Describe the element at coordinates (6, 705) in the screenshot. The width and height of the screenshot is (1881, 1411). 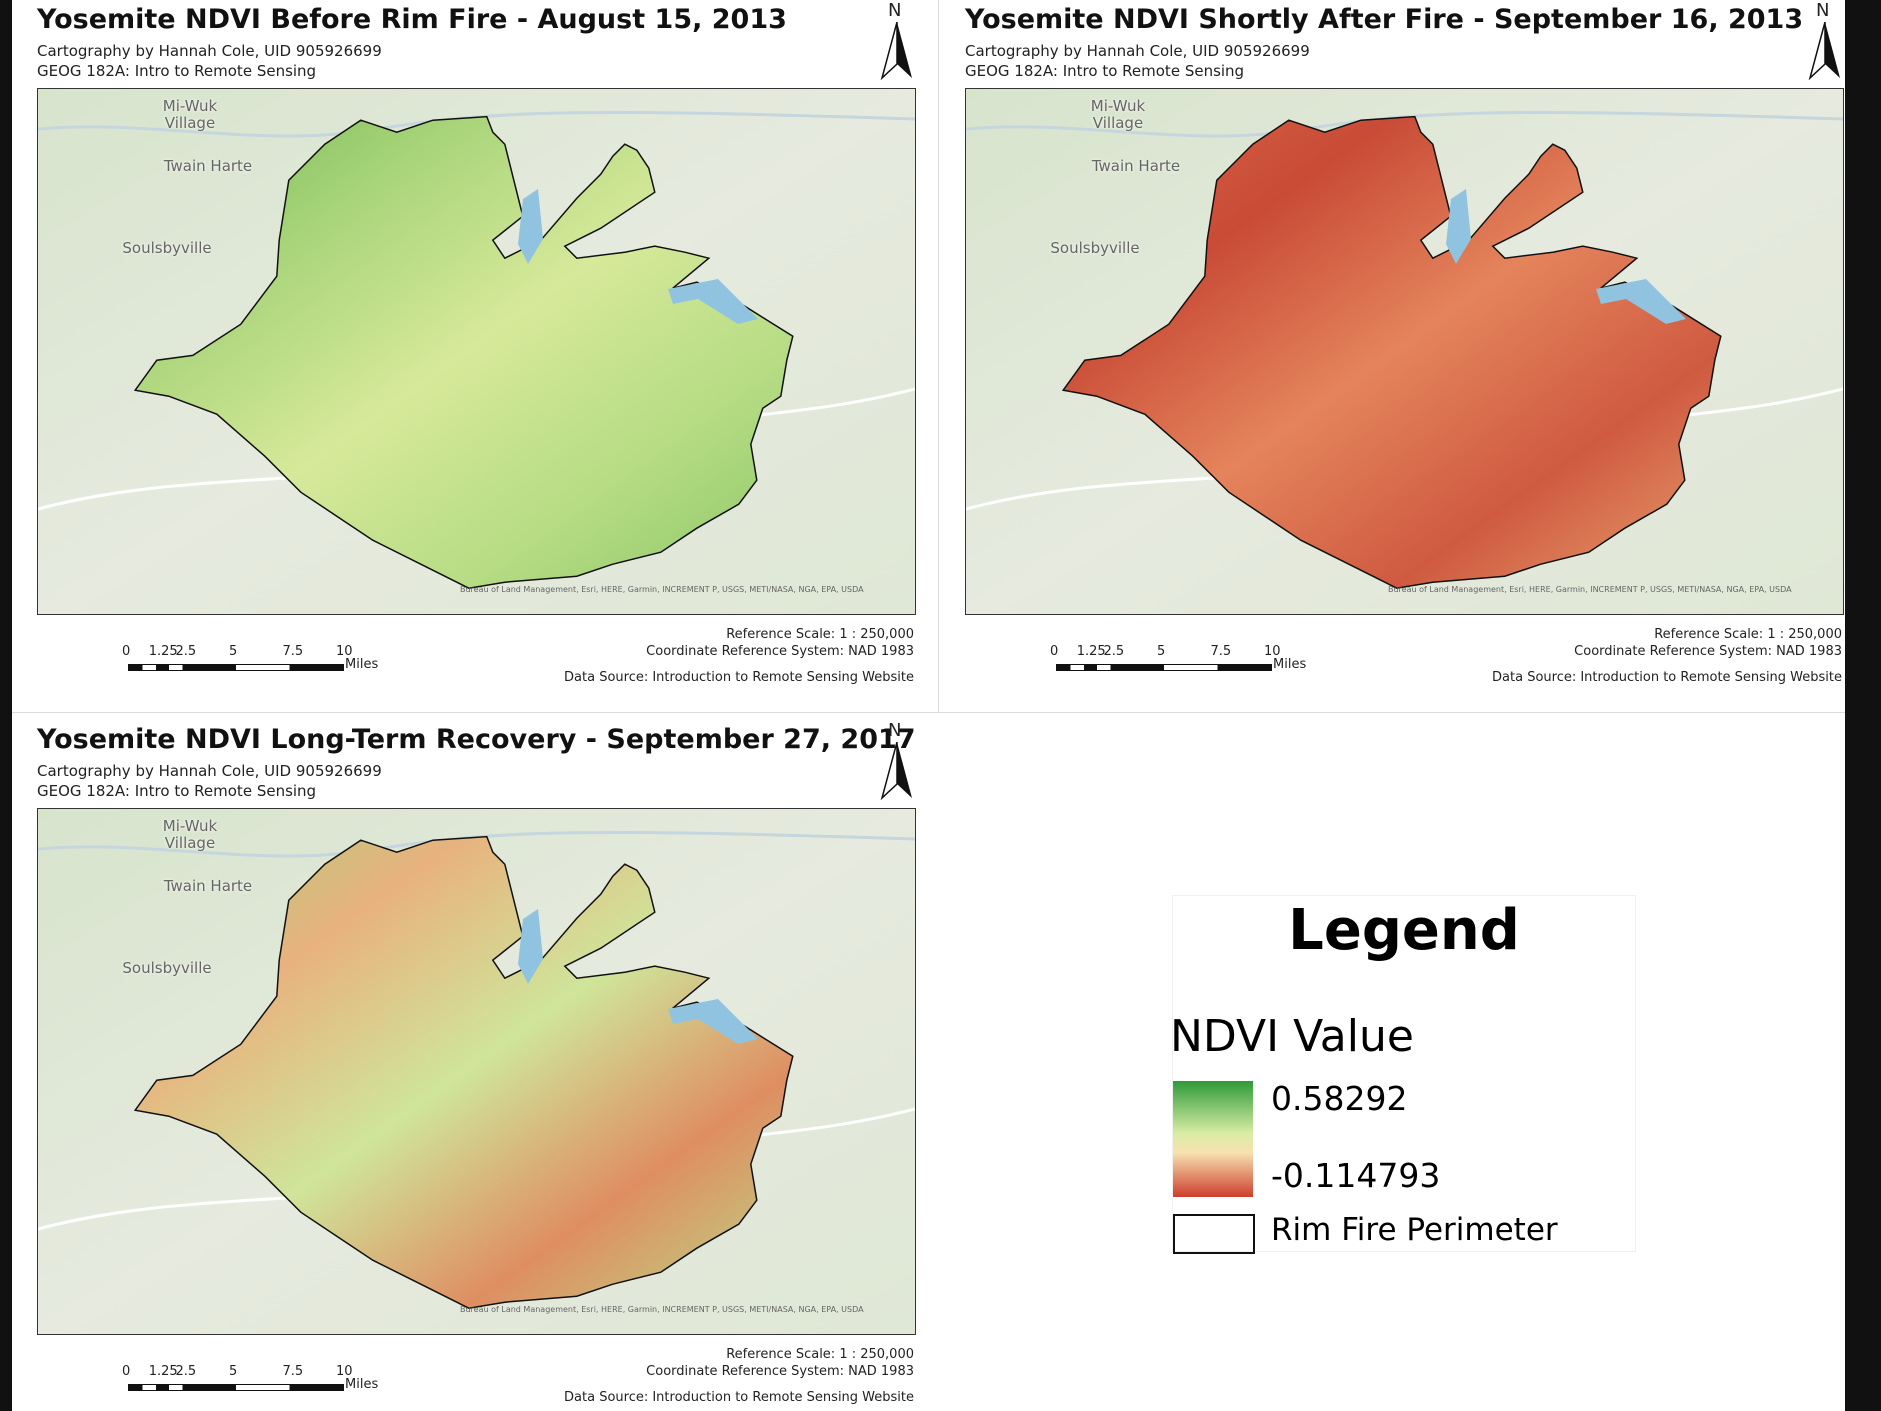
I see `left-edge` at that location.